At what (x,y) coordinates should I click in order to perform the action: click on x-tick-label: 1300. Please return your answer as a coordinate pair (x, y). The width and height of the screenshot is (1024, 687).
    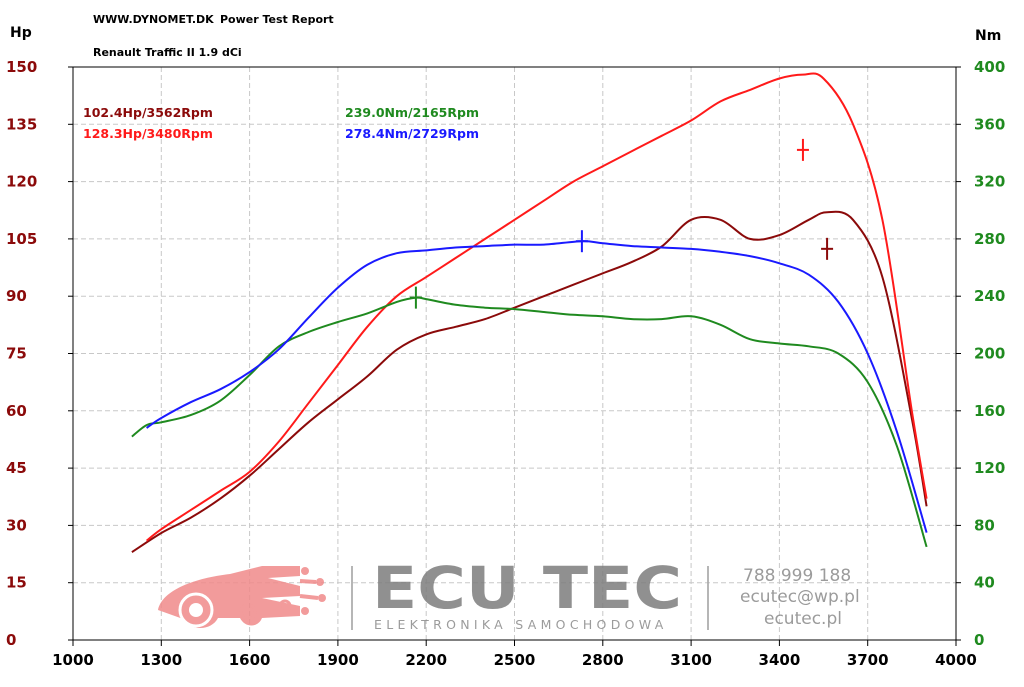
    Looking at the image, I should click on (161, 660).